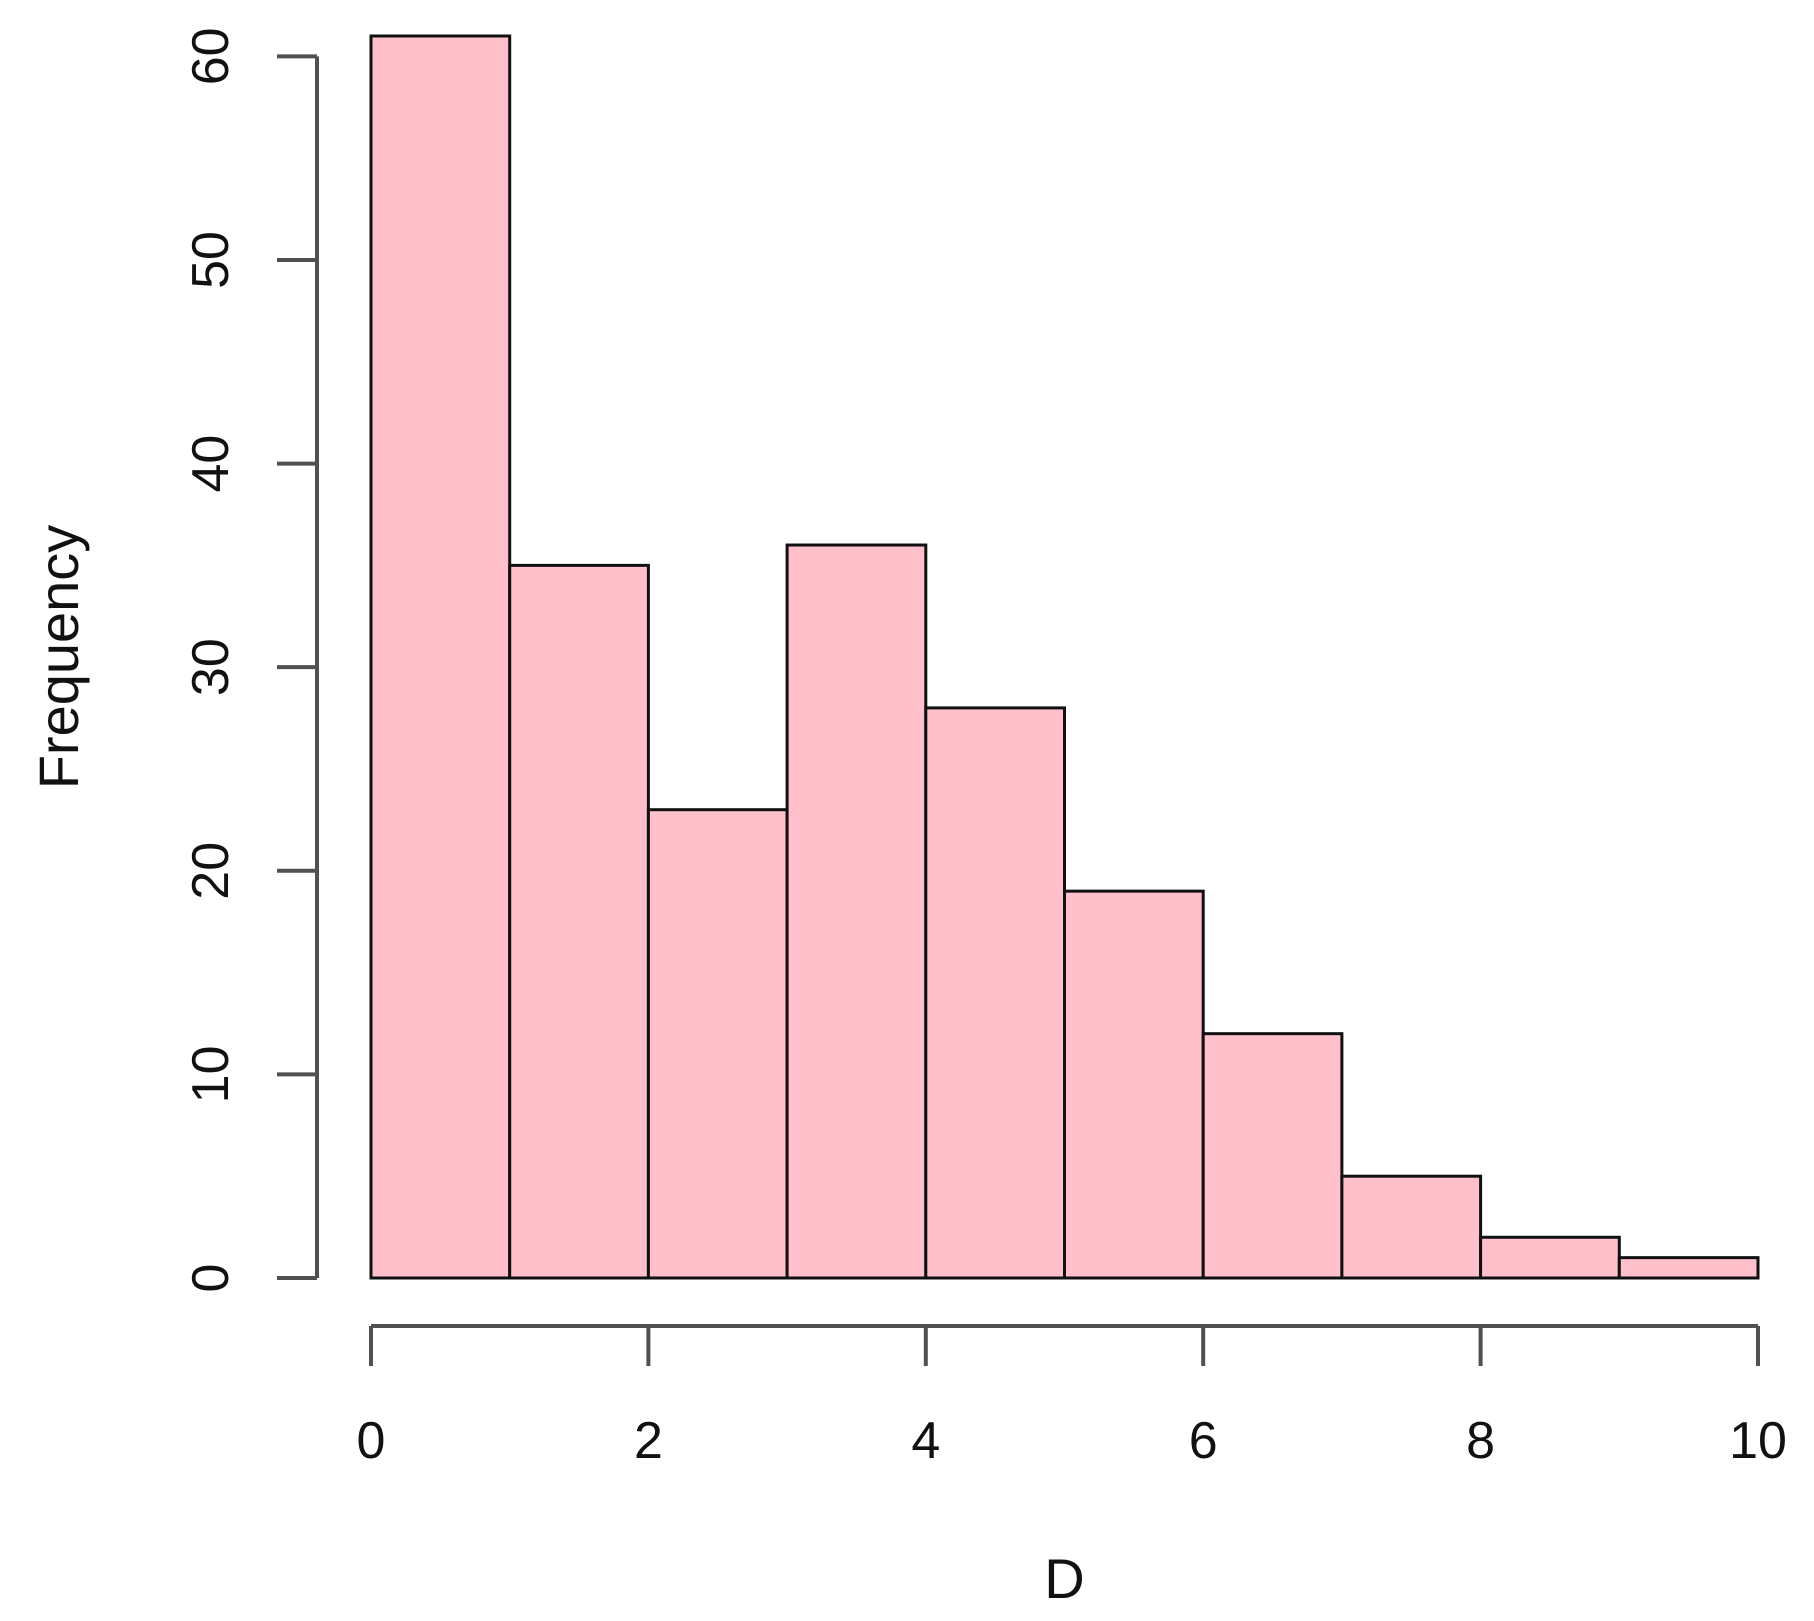 The height and width of the screenshot is (1621, 1814). What do you see at coordinates (1480, 1441) in the screenshot?
I see `x-tick-label-4: 8` at bounding box center [1480, 1441].